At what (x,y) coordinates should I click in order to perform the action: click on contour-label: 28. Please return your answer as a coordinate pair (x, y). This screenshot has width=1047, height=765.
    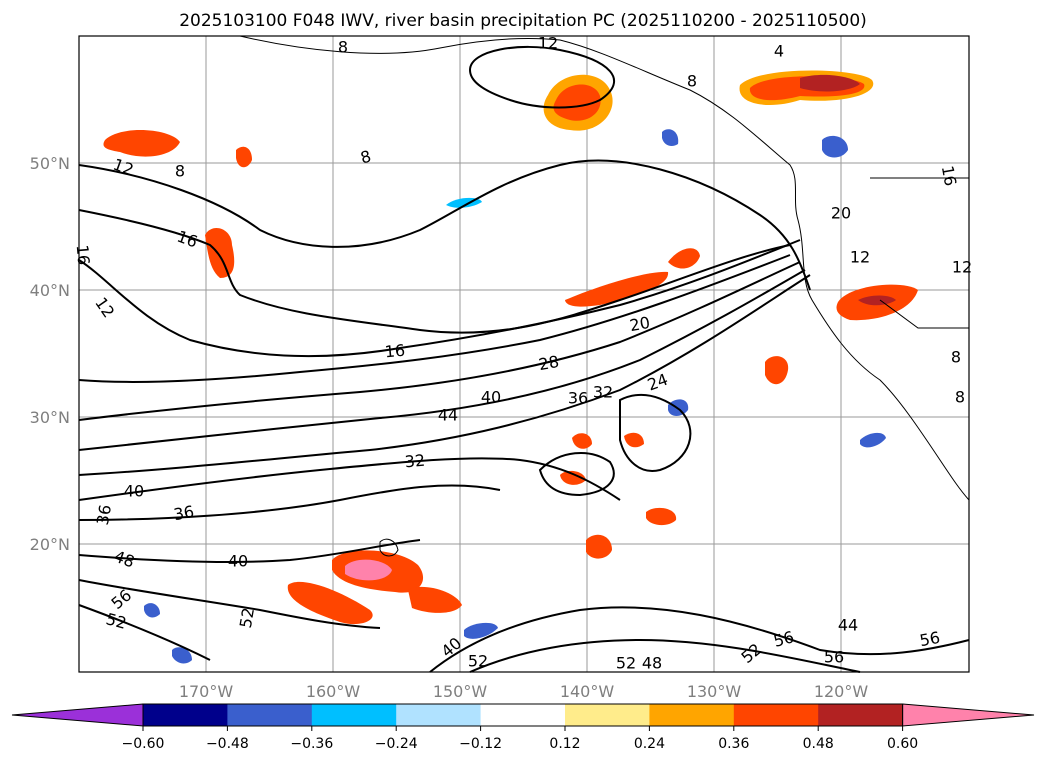
    Looking at the image, I should click on (548, 363).